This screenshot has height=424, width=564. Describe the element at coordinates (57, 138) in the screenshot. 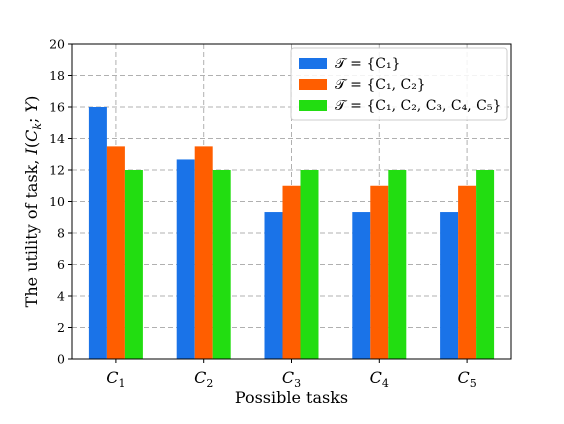

I see `y-tick-label: 14` at that location.